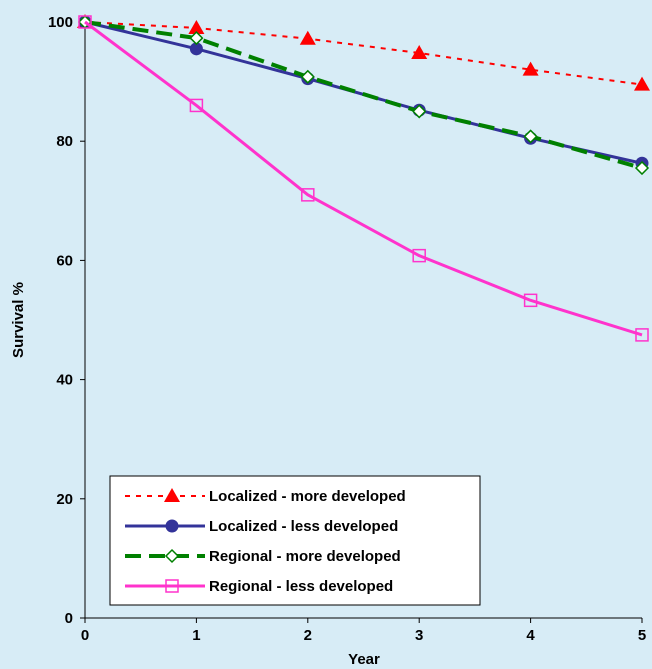 This screenshot has height=669, width=652. Describe the element at coordinates (301, 586) in the screenshot. I see `legend-label: Regional - less developed` at that location.